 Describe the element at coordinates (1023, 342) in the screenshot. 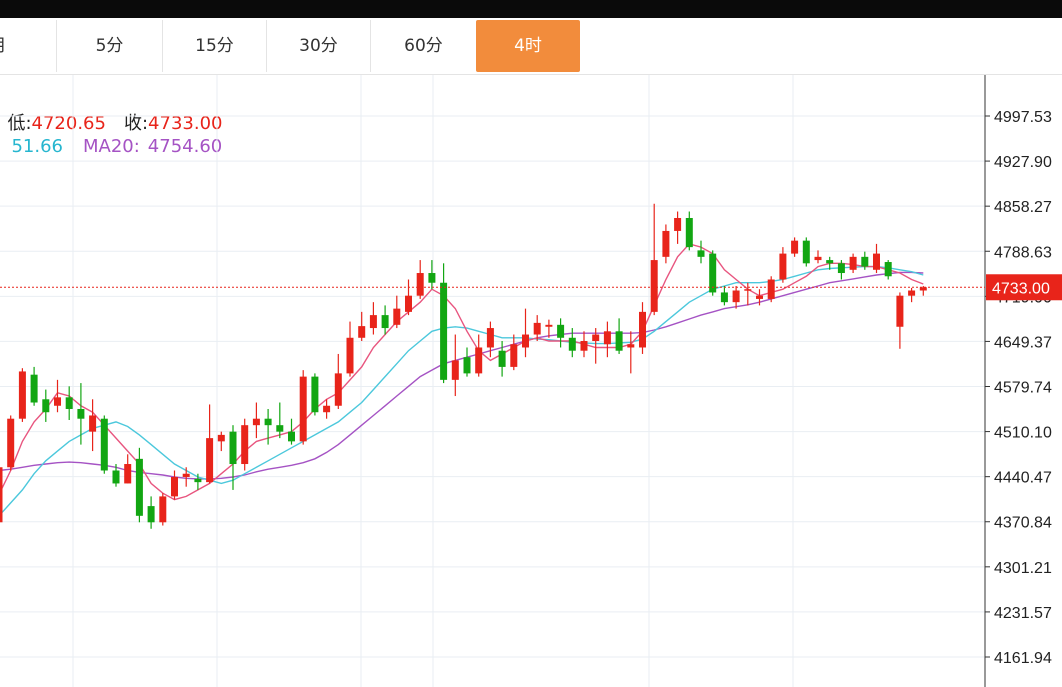

I see `axis-tick-label: 4649.37` at that location.